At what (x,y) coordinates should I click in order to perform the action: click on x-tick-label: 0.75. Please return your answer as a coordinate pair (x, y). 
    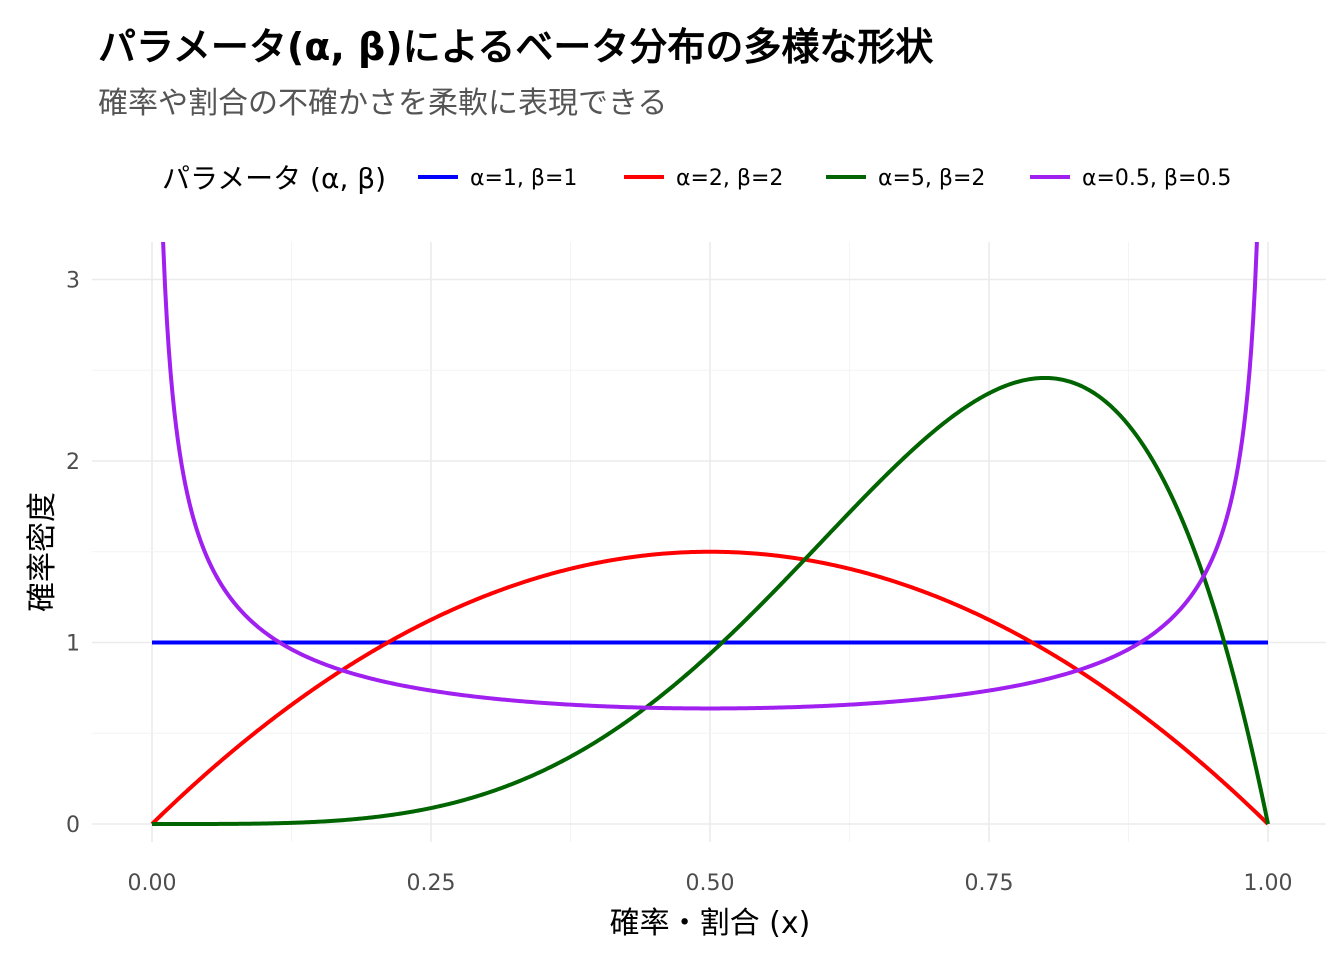
    Looking at the image, I should click on (989, 883).